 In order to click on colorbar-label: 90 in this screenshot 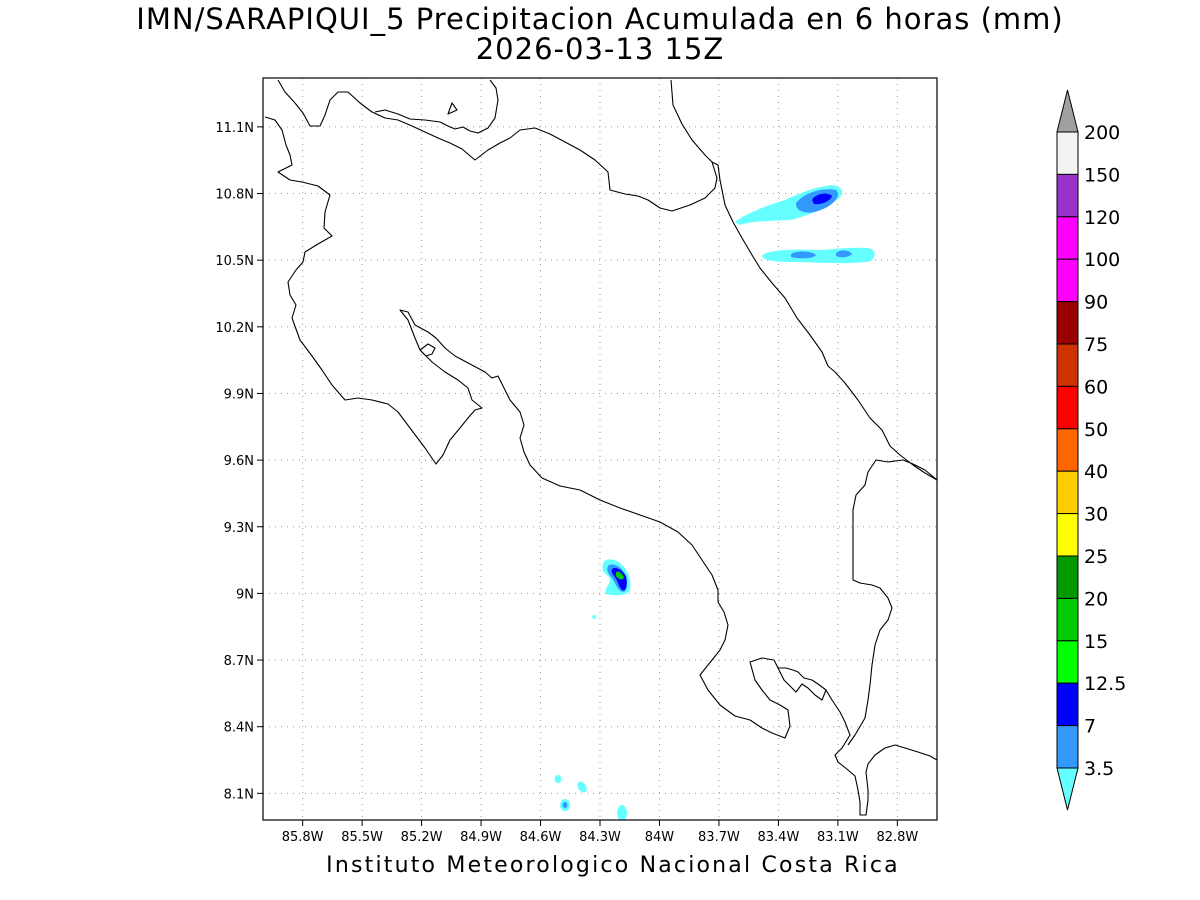, I will do `click(1096, 303)`.